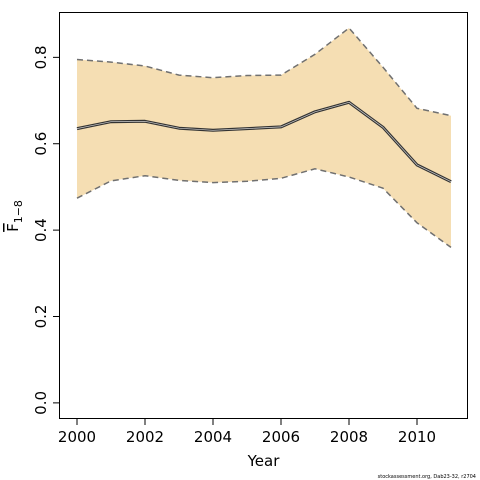  I want to click on x-tick-label: 2010, so click(417, 437).